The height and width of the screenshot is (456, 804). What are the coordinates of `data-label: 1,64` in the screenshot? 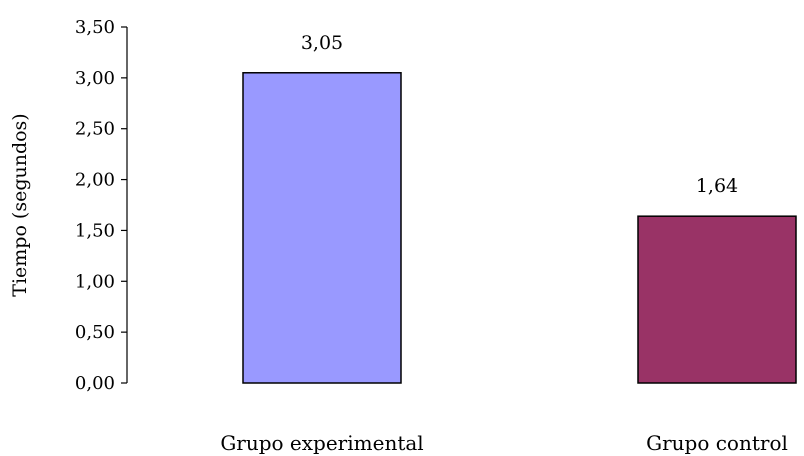 It's located at (717, 186).